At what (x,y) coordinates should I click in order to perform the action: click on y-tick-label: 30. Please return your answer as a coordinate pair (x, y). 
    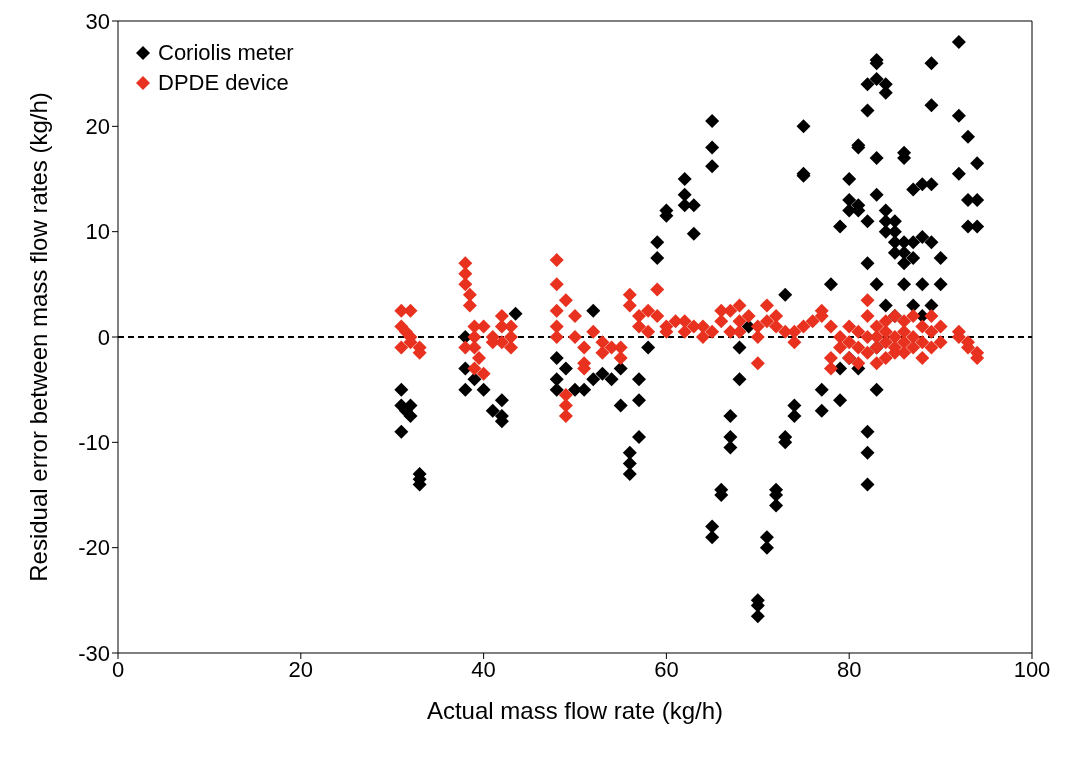
    Looking at the image, I should click on (97, 21).